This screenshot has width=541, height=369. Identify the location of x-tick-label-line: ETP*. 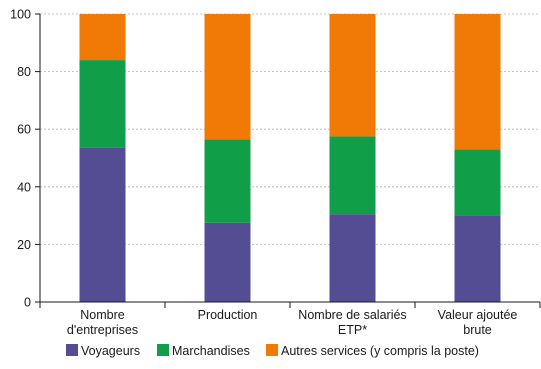
(352, 330).